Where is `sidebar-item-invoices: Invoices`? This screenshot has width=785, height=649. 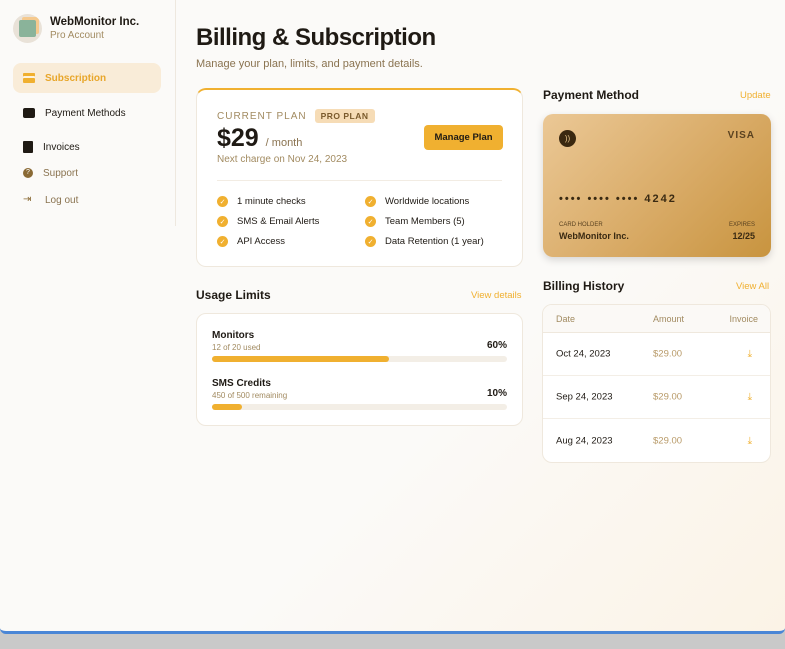
sidebar-item-invoices: Invoices is located at coordinates (87, 147).